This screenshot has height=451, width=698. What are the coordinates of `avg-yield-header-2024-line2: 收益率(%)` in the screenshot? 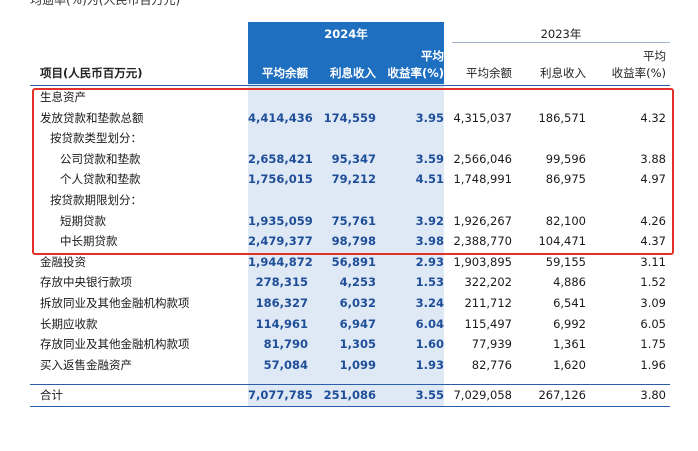 It's located at (415, 73).